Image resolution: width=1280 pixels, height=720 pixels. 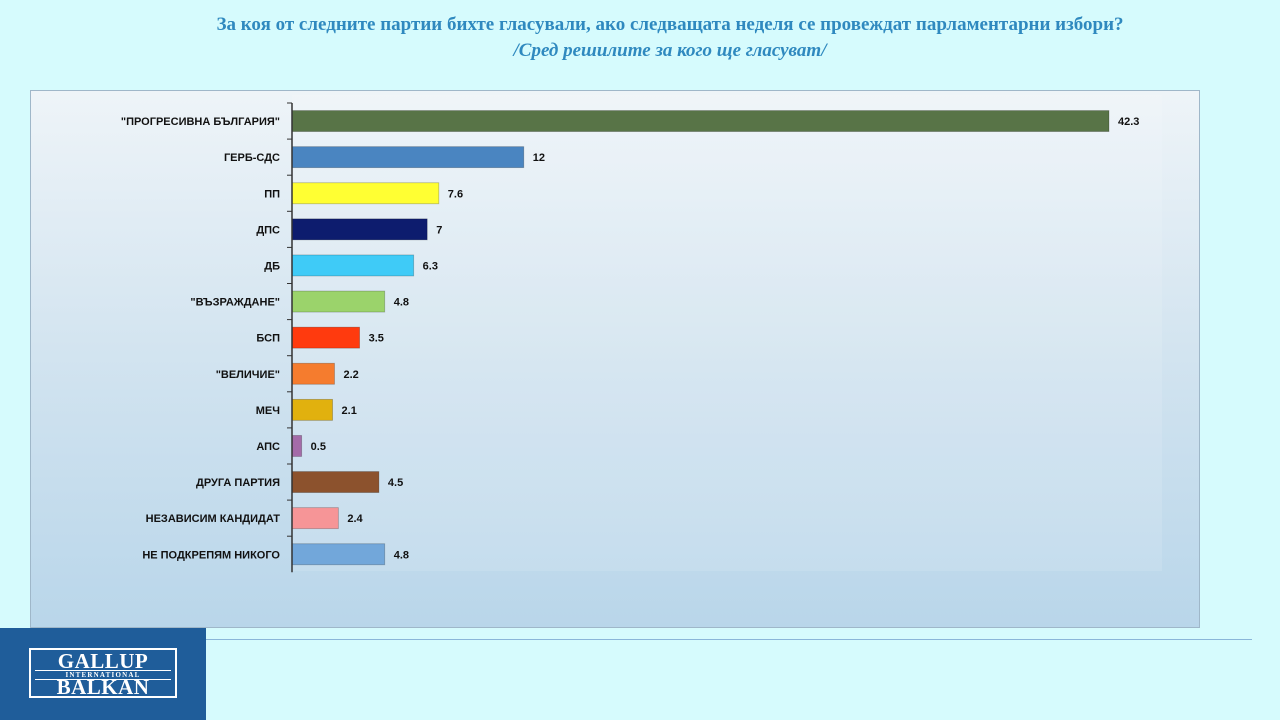 I want to click on logo-text-international: INTERNATIONAL, so click(x=103, y=675).